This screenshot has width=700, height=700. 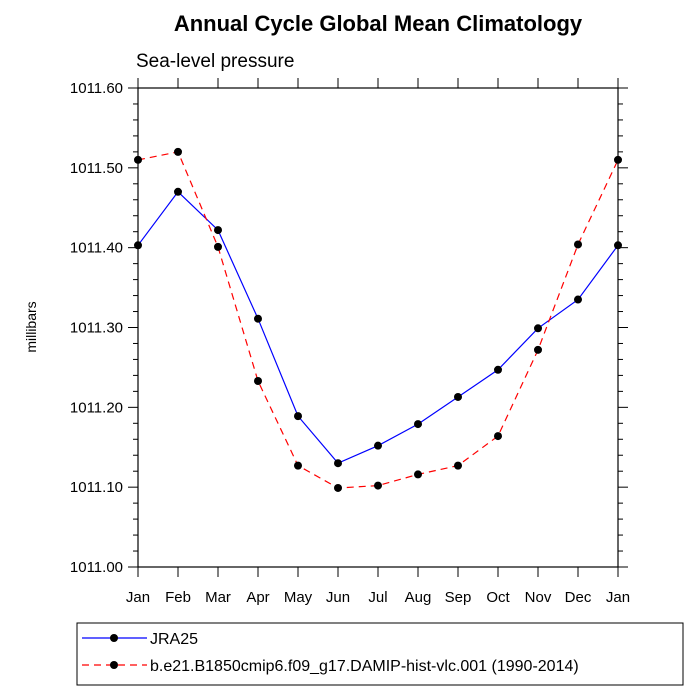 I want to click on y-tick-label: 1011.50, so click(x=96, y=168).